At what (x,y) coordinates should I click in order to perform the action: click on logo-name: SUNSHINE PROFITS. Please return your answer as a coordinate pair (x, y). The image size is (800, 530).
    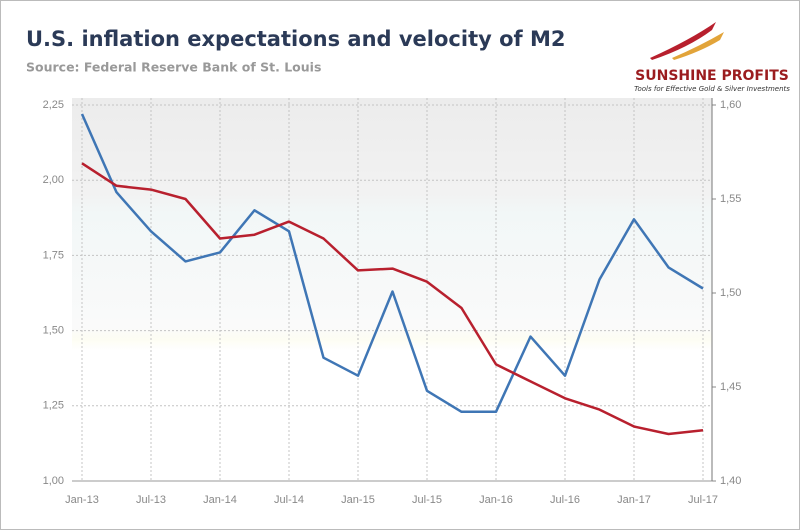
    Looking at the image, I should click on (712, 76).